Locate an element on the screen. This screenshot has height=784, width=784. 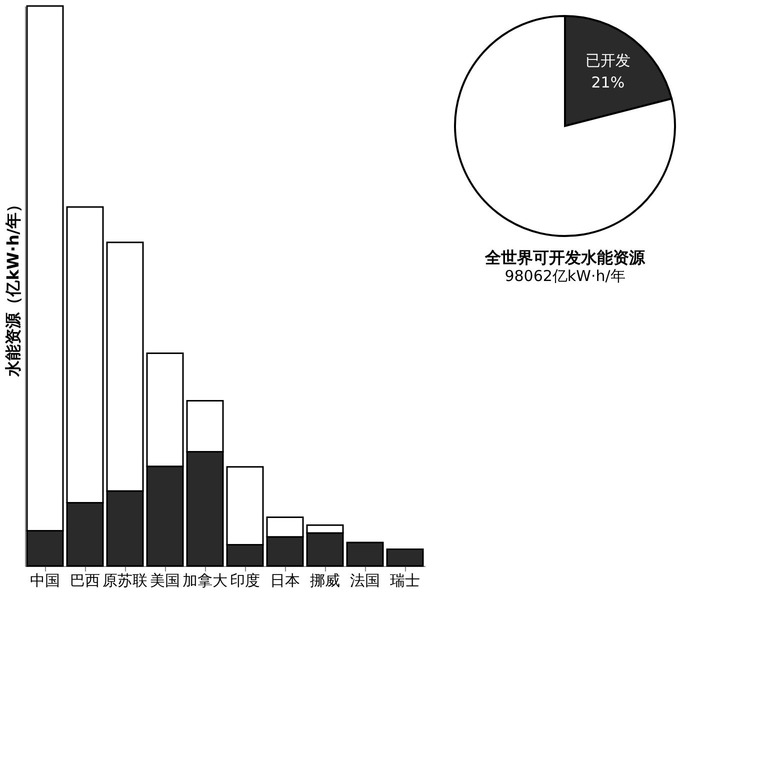
x-tick-label: 中国 is located at coordinates (45, 581).